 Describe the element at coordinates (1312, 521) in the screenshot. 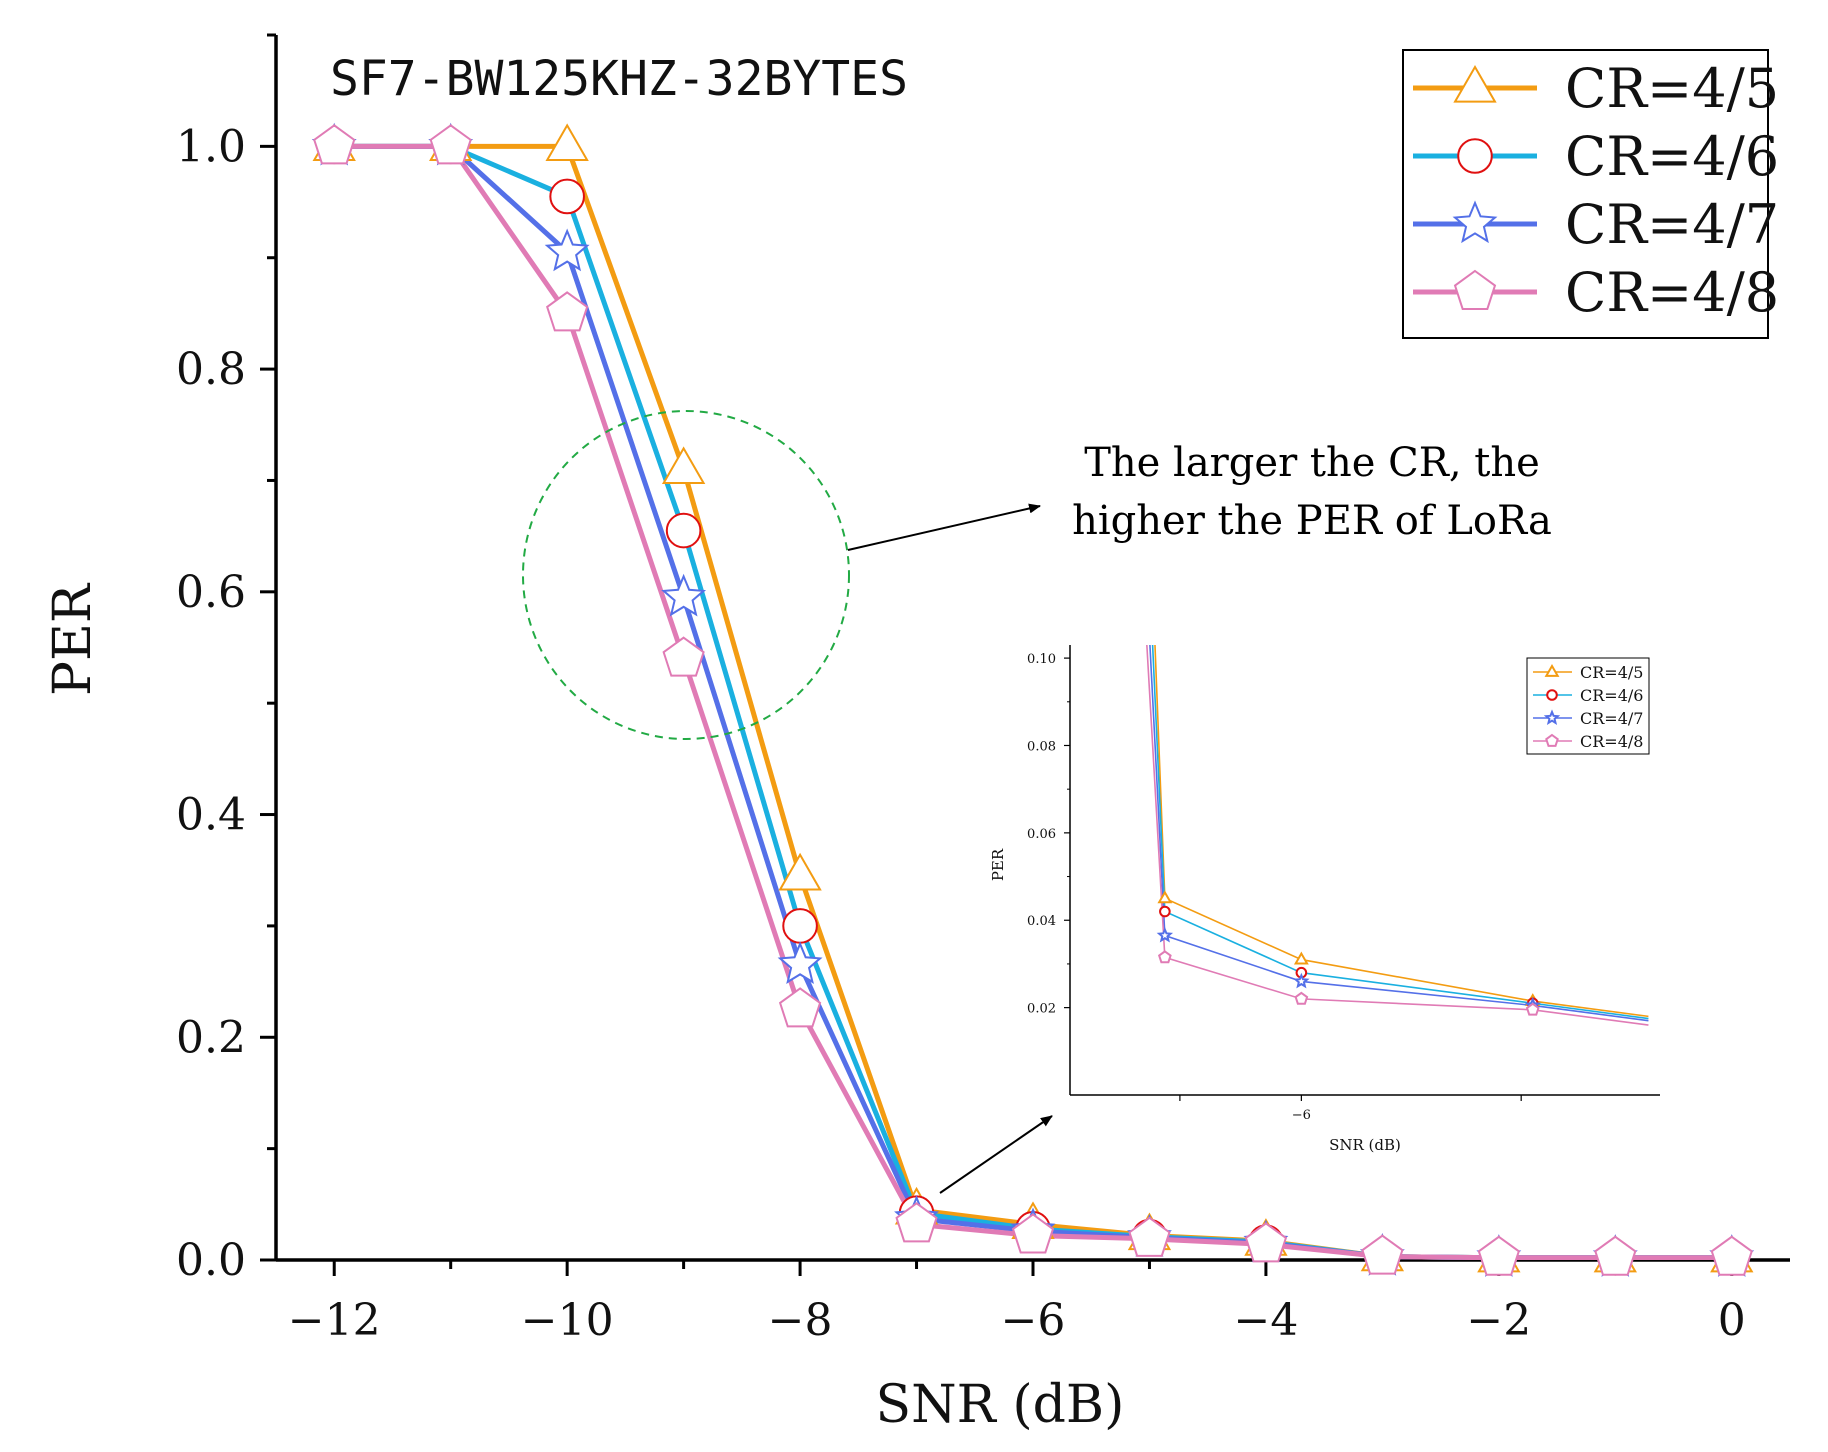

I see `annotation-line-2: higher the PER of LoRa` at that location.